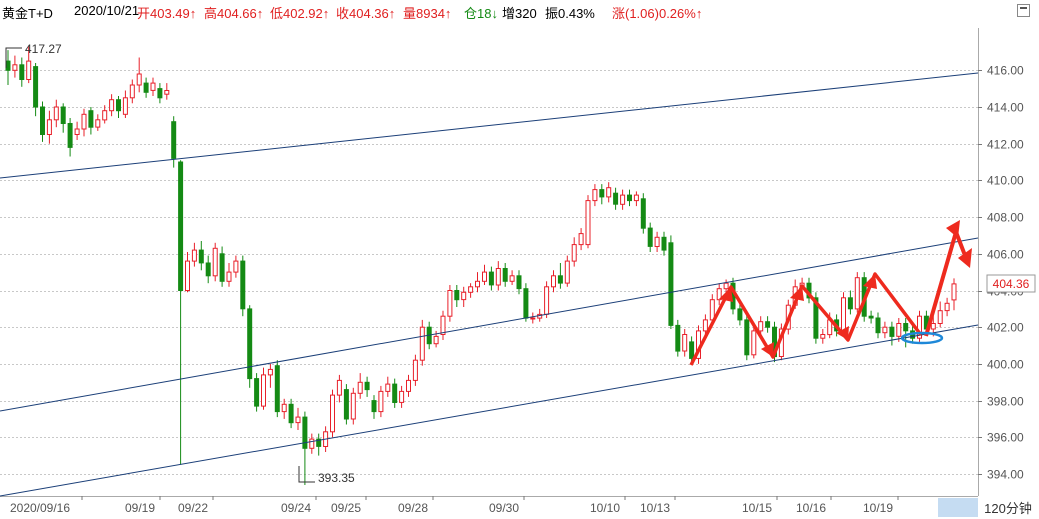 This screenshot has width=1039, height=519. What do you see at coordinates (1005, 108) in the screenshot?
I see `y-tick-label: 414.00` at bounding box center [1005, 108].